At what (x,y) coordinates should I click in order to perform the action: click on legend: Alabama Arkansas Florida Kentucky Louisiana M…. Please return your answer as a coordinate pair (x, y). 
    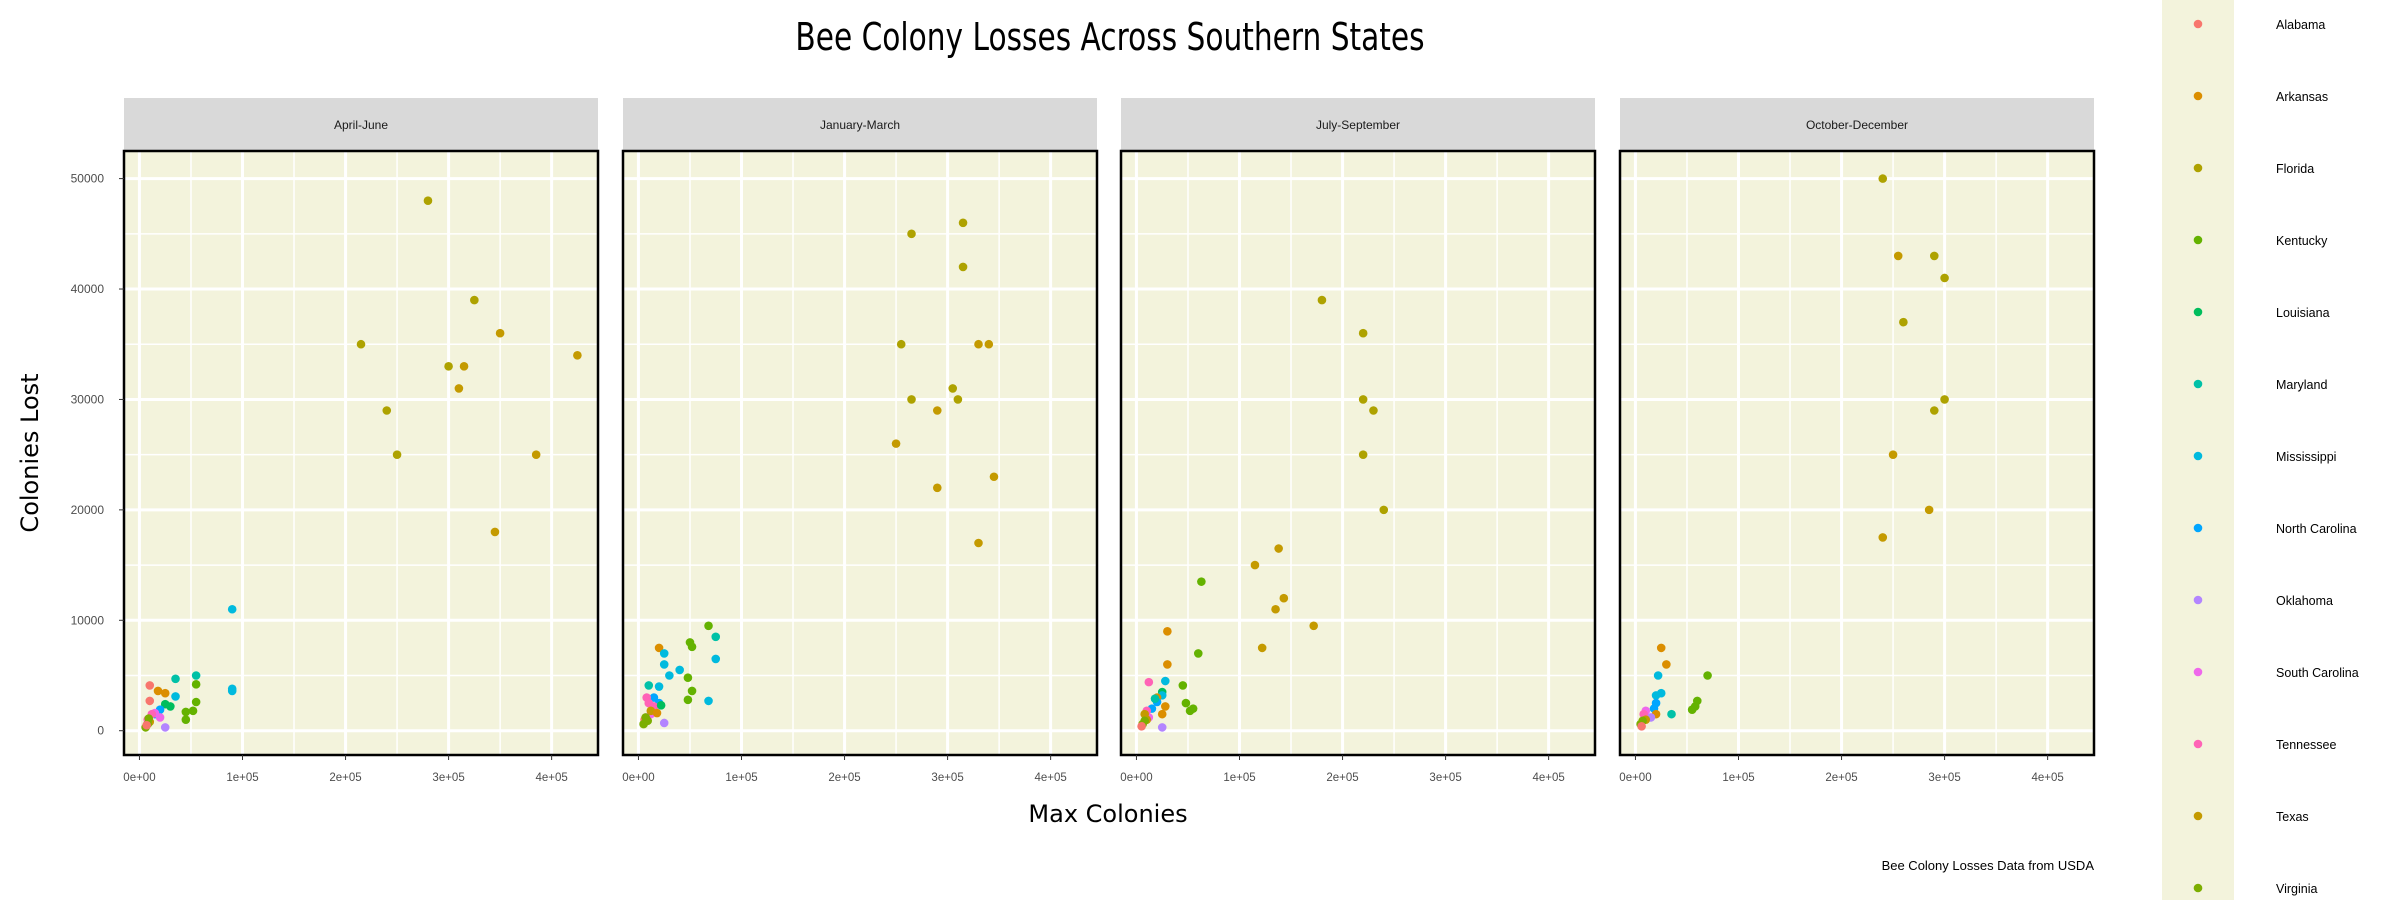
    Looking at the image, I should click on (2276, 457).